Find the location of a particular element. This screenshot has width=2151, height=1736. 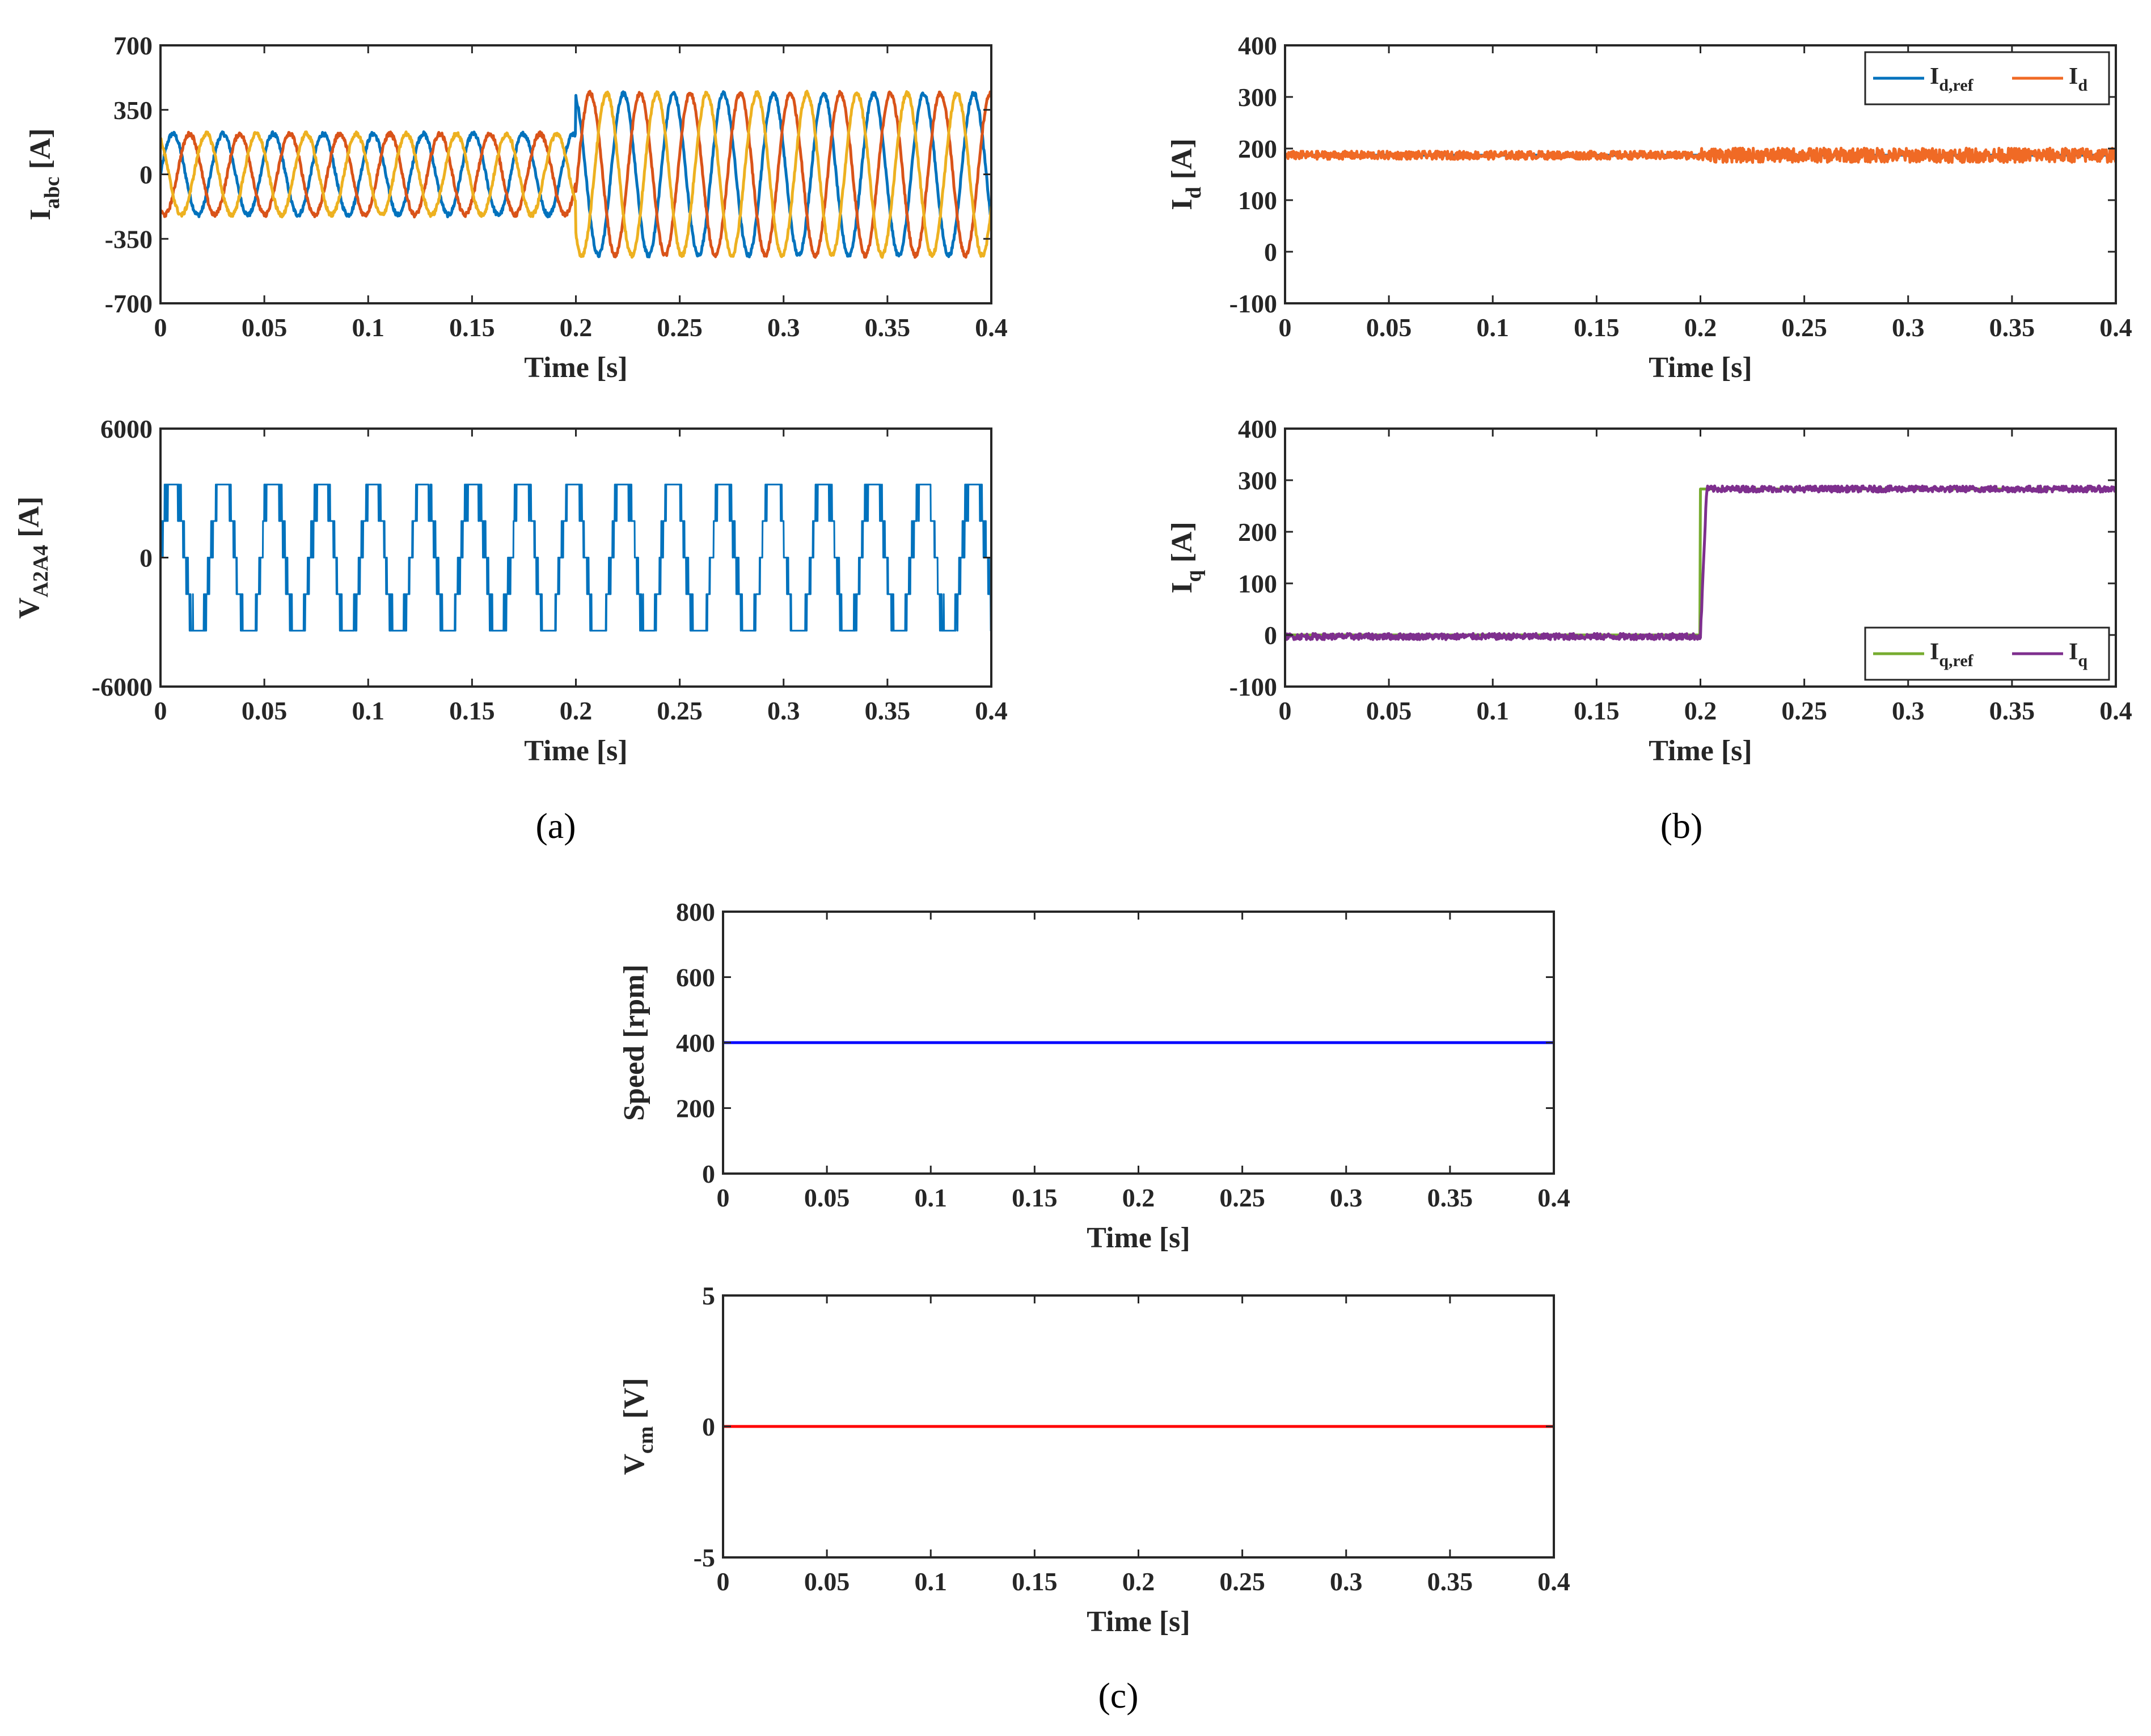

va2a4-series-group is located at coordinates (575, 558).